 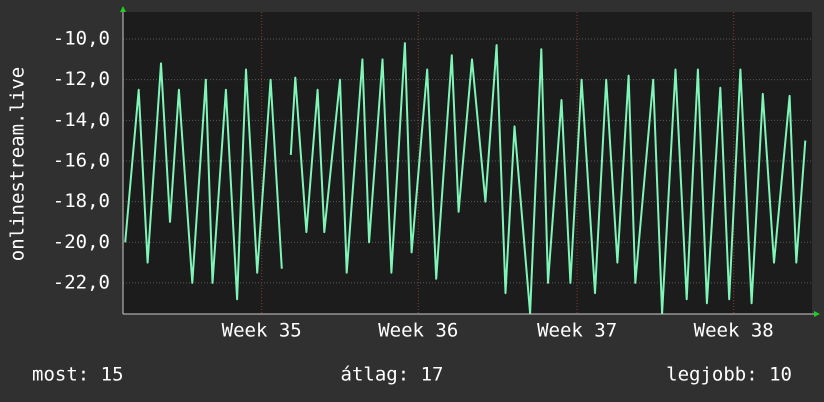 What do you see at coordinates (734, 331) in the screenshot?
I see `x-tick-label: Week 38` at bounding box center [734, 331].